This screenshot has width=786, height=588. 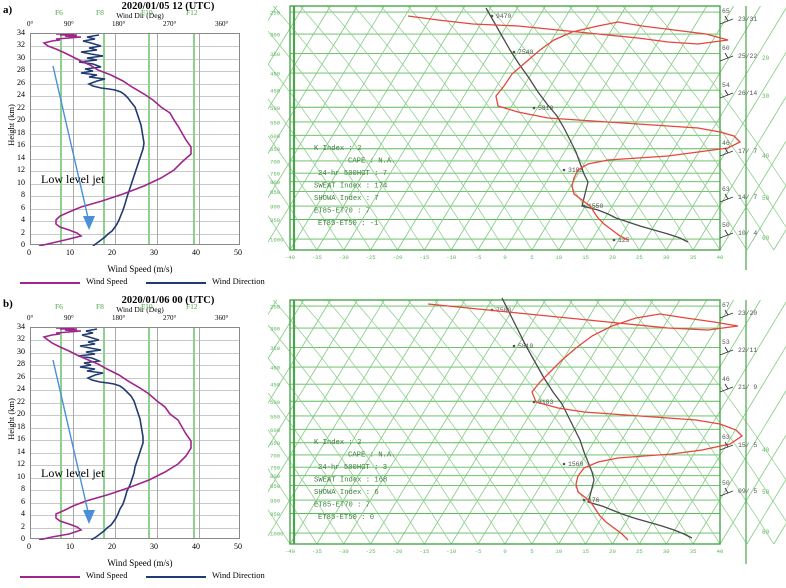 I want to click on f-tick-f12: F12, so click(x=192, y=306).